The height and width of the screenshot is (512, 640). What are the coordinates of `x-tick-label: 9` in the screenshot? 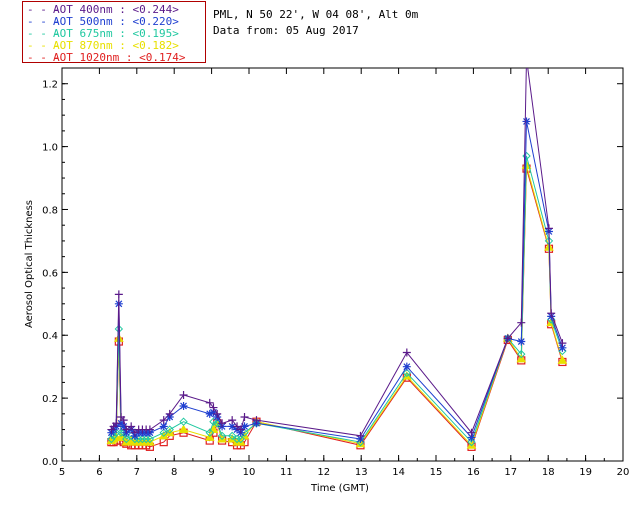 It's located at (211, 472).